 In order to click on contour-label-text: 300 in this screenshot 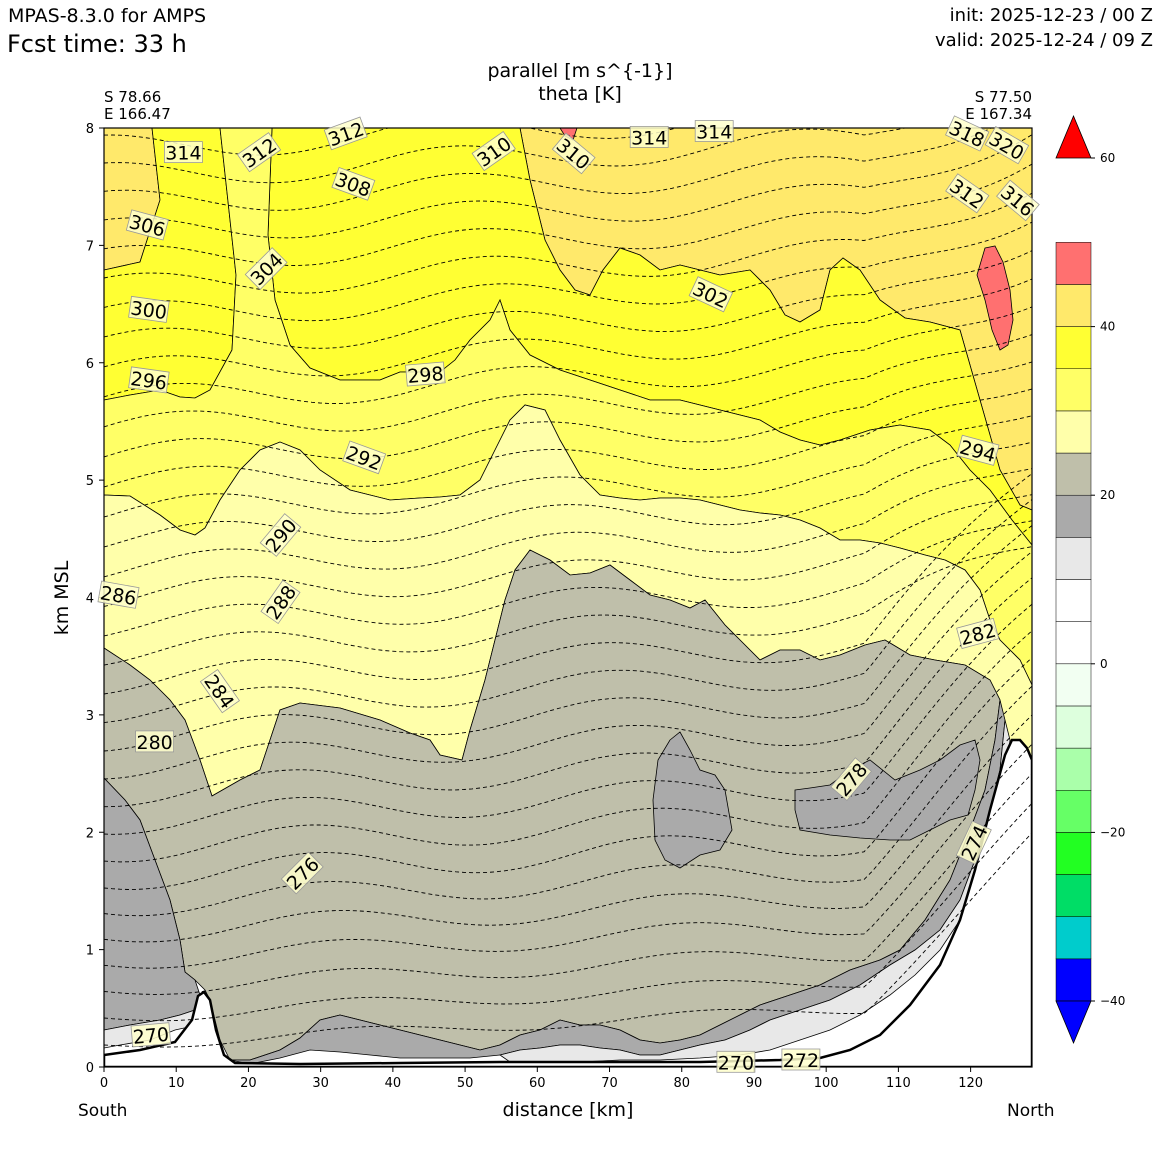, I will do `click(148, 310)`.